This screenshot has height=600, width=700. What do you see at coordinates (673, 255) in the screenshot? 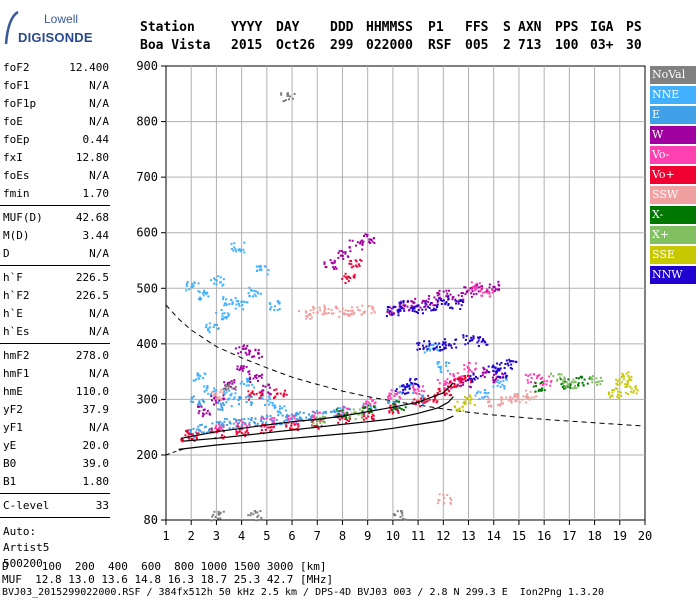
I see `legend-item-sse: SSE` at bounding box center [673, 255].